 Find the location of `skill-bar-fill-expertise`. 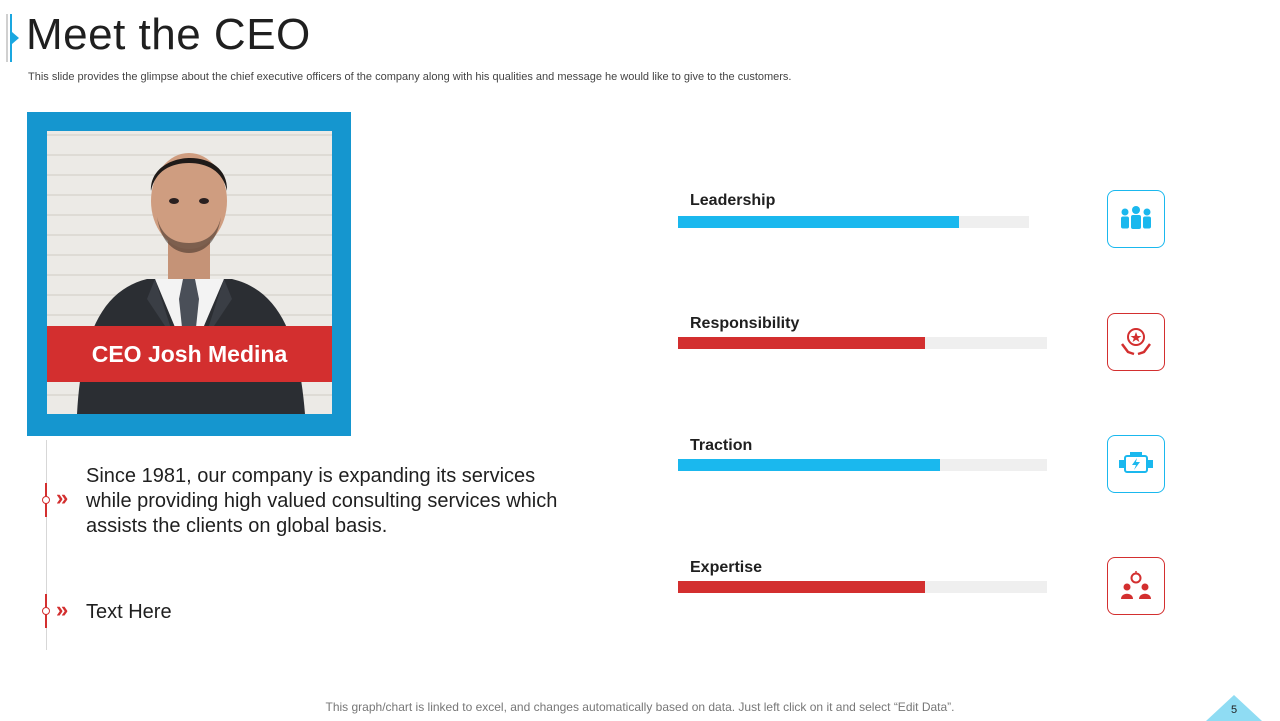

skill-bar-fill-expertise is located at coordinates (802, 587).